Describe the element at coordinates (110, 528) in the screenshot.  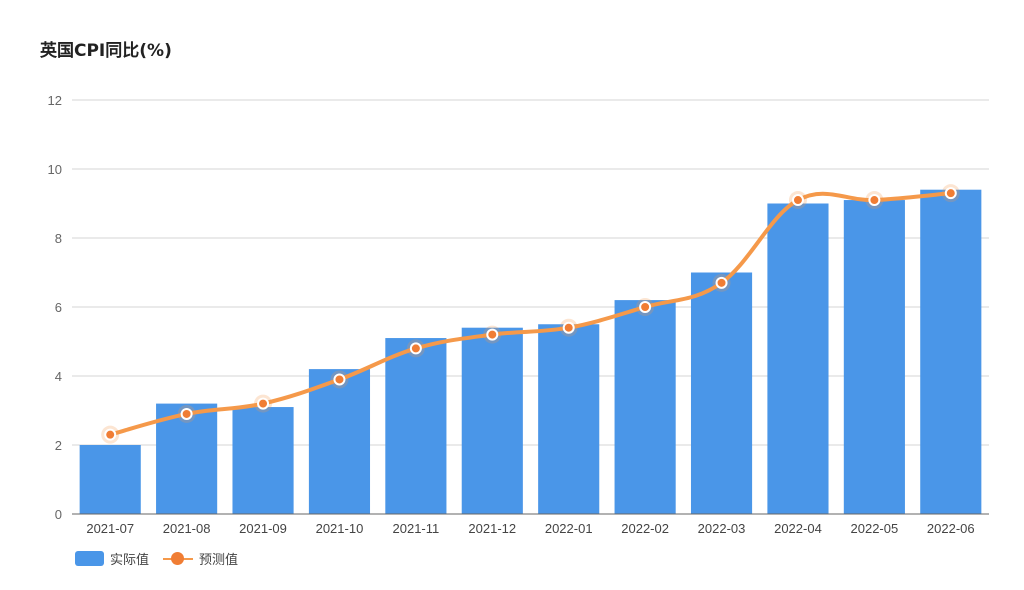
I see `x-tick-label: 2021-07` at that location.